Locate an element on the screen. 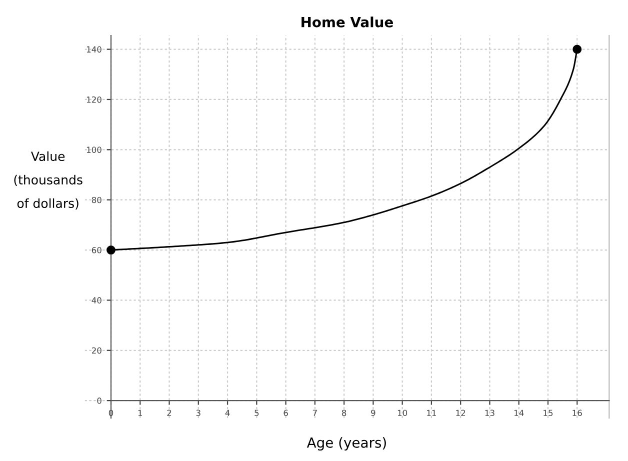  y-tick-label: 80 is located at coordinates (97, 200).